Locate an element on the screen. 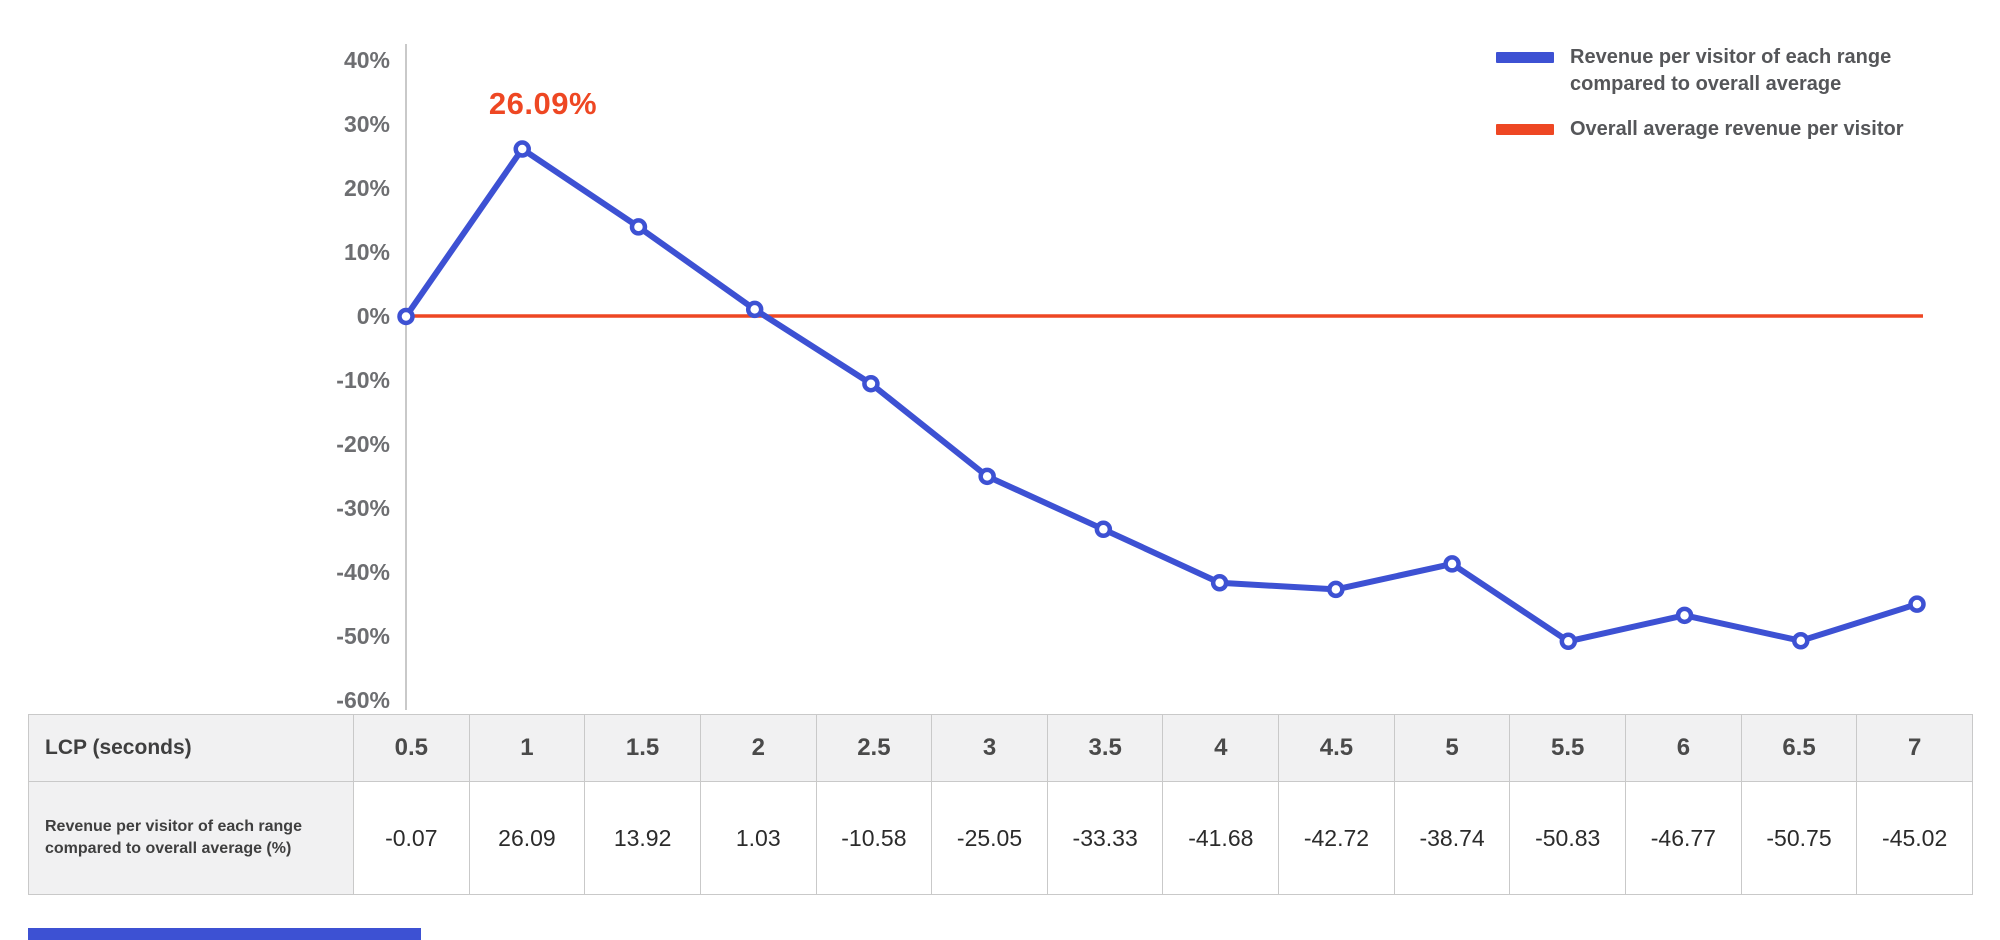  value-cell: 2.5 is located at coordinates (874, 748).